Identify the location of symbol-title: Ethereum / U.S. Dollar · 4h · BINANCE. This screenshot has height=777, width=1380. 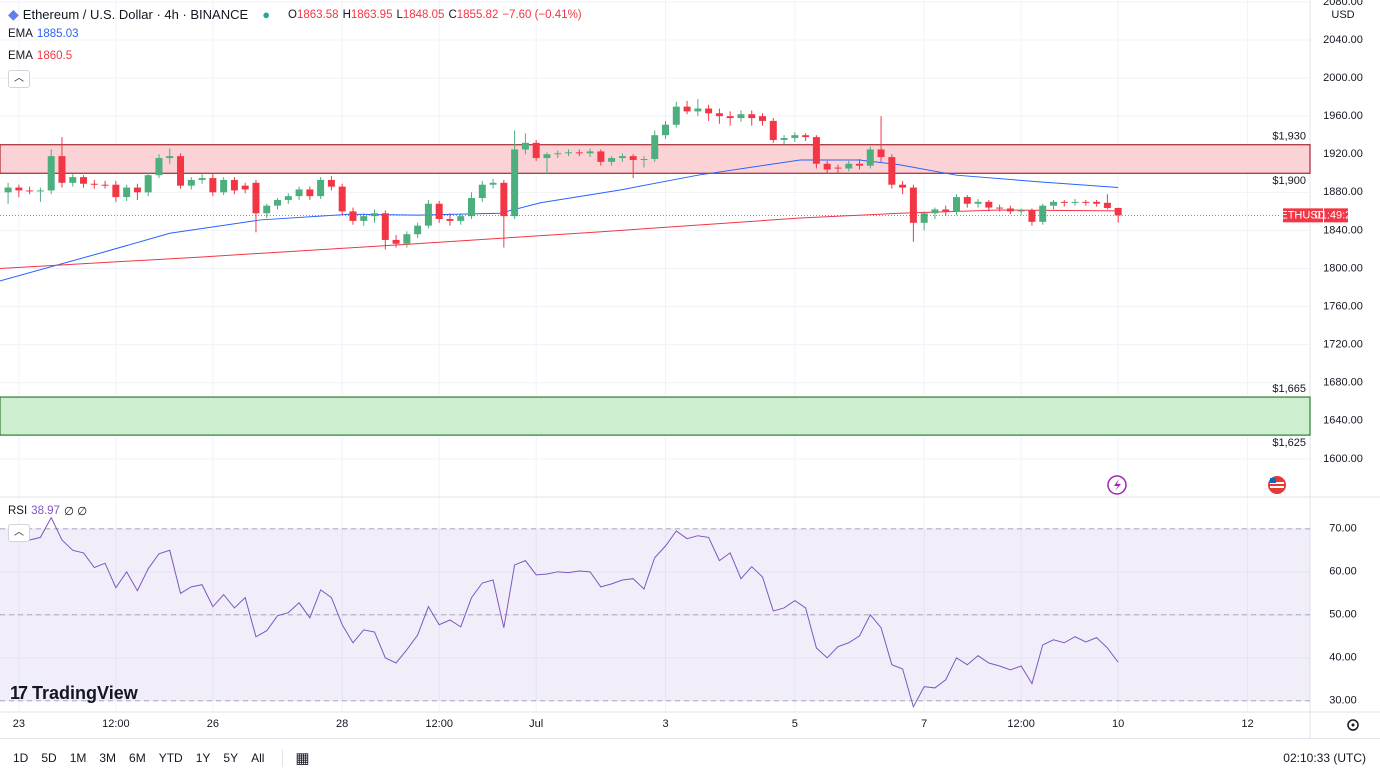
(135, 14).